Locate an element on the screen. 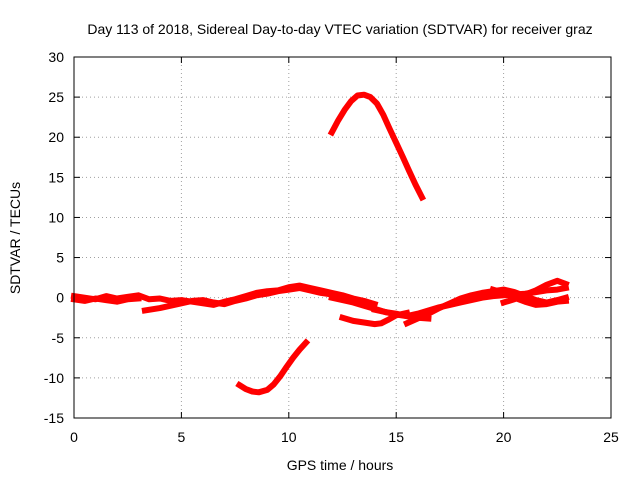  y-tick-label: 20 is located at coordinates (56, 137).